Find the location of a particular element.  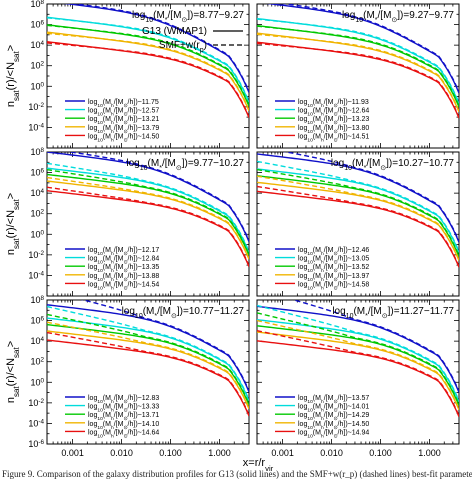

legend-entry: log10(Mh/[M⊙/h])~13.33 is located at coordinates (123, 409).